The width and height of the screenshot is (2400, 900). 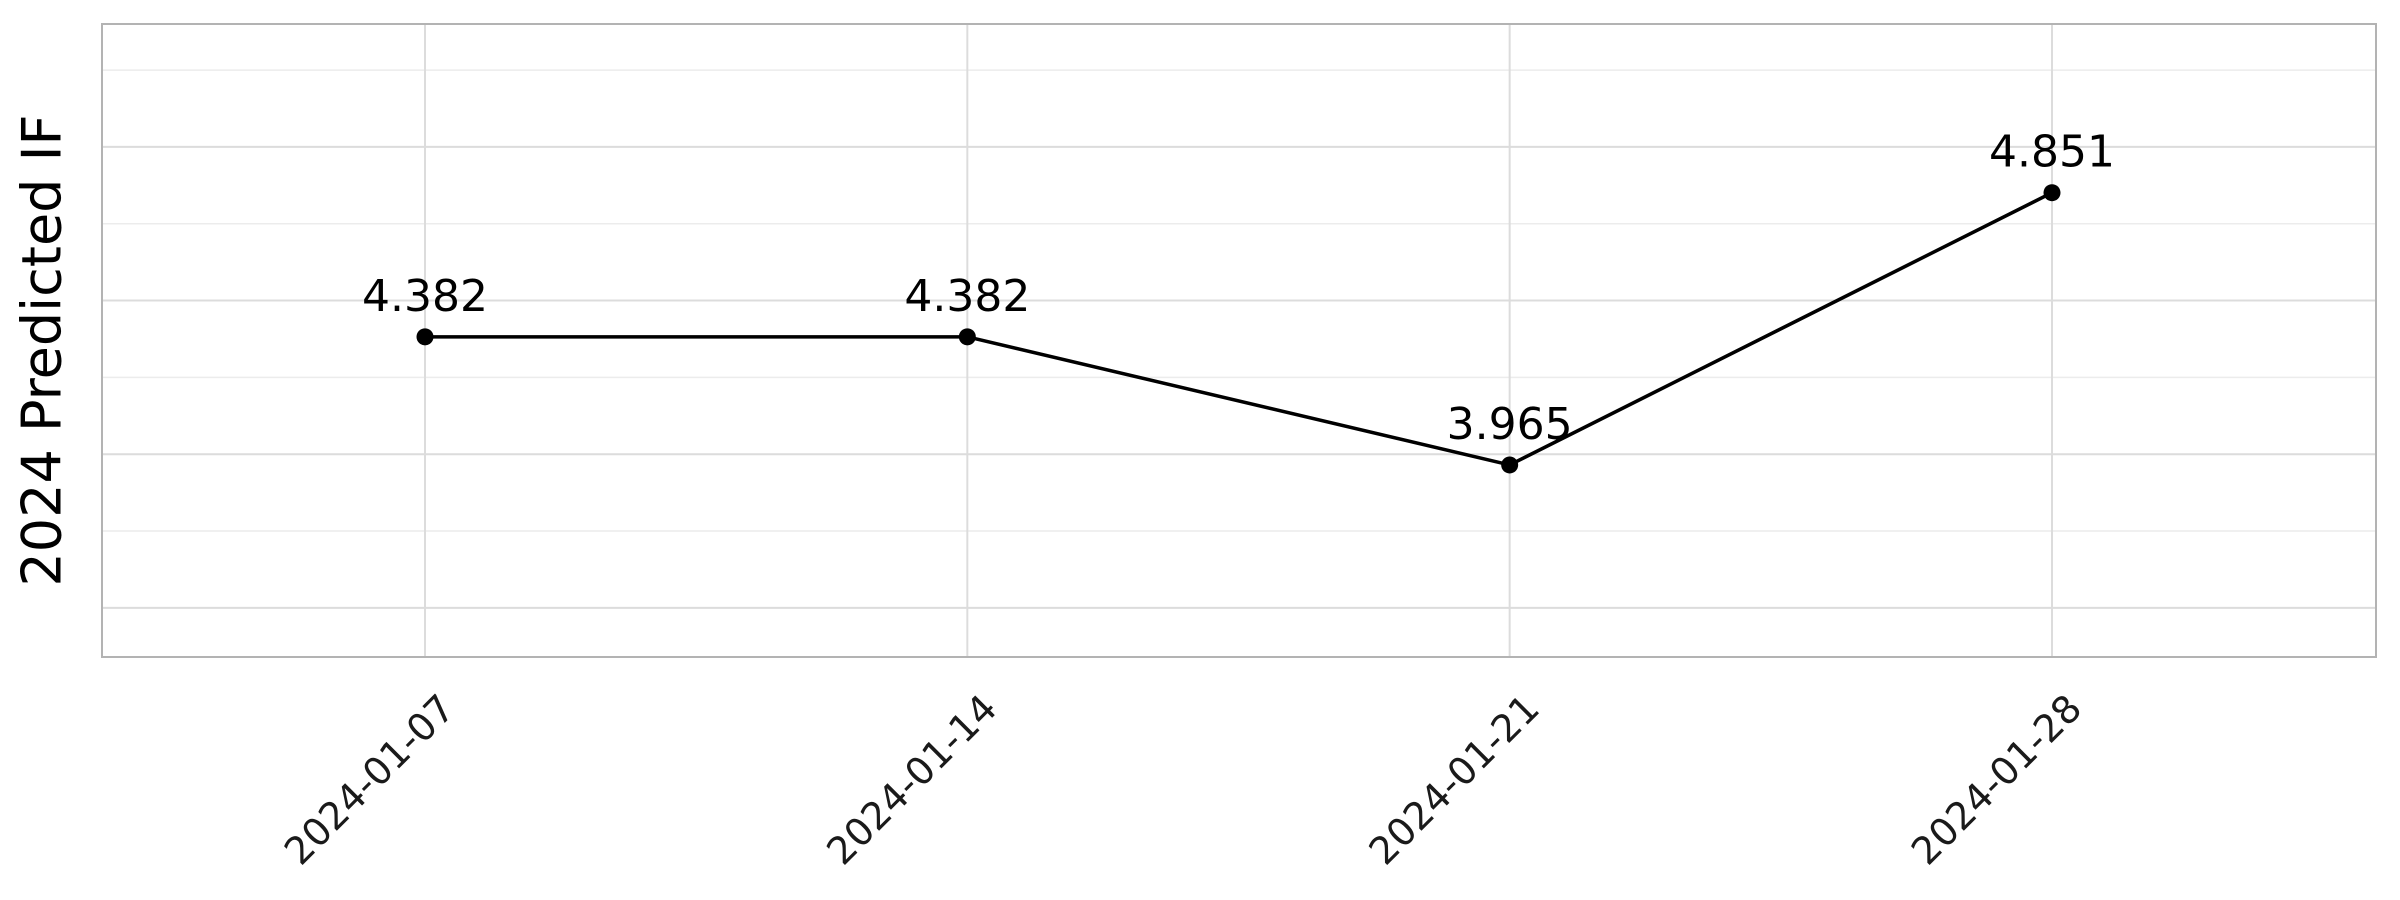 I want to click on data-label-2024-01-21: 3.965, so click(x=1510, y=424).